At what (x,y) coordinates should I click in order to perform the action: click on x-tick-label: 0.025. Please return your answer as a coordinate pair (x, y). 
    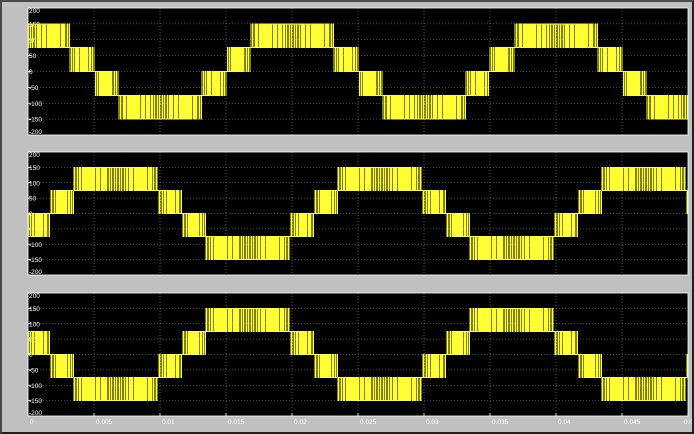
    Looking at the image, I should click on (368, 422).